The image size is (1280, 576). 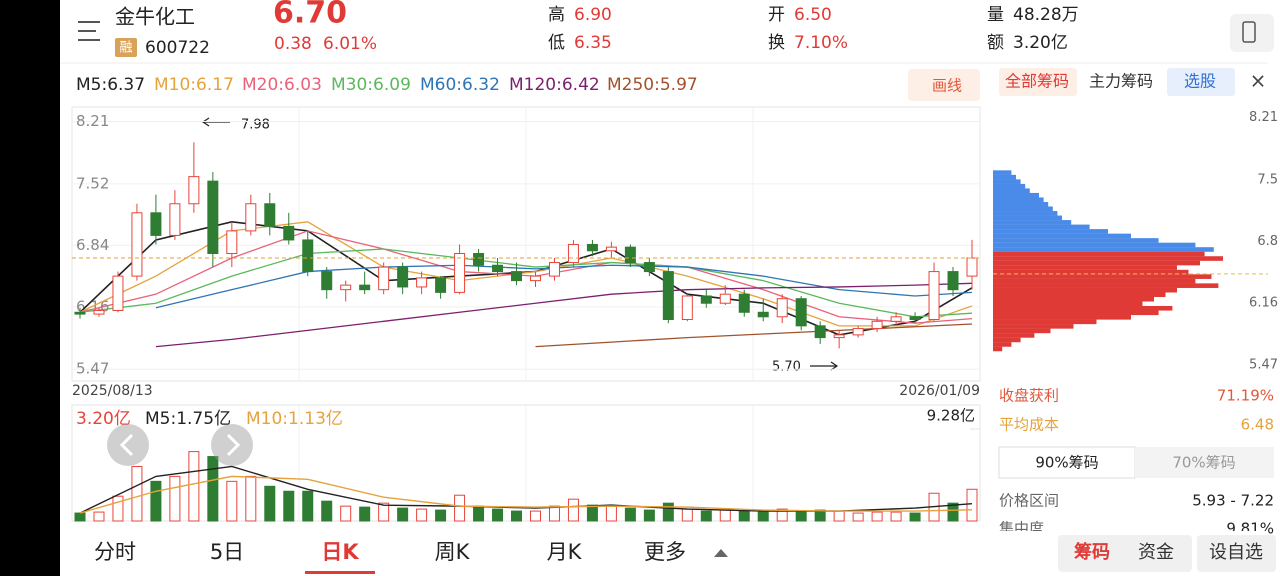 I want to click on chip-y-label: 7.5, so click(x=1267, y=179).